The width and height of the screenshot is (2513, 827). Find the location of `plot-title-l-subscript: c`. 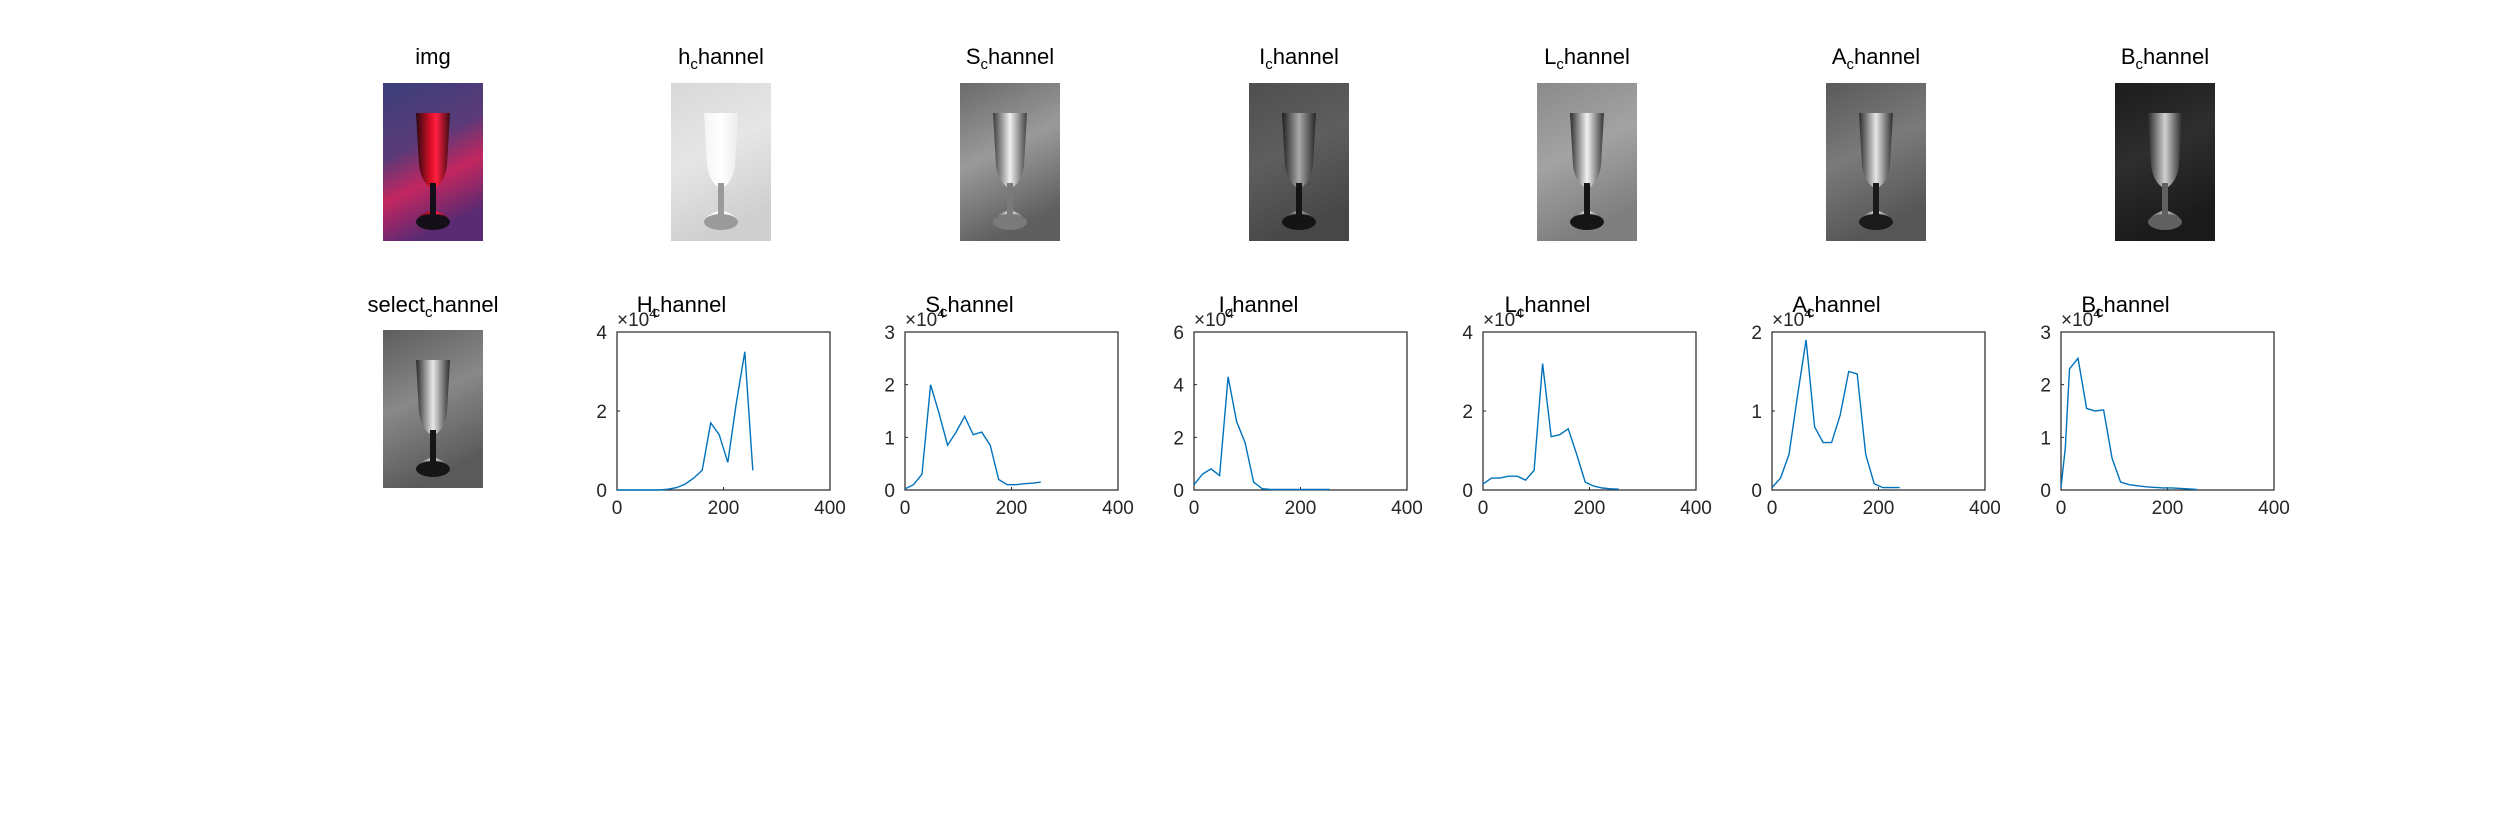

plot-title-l-subscript: c is located at coordinates (1520, 312).